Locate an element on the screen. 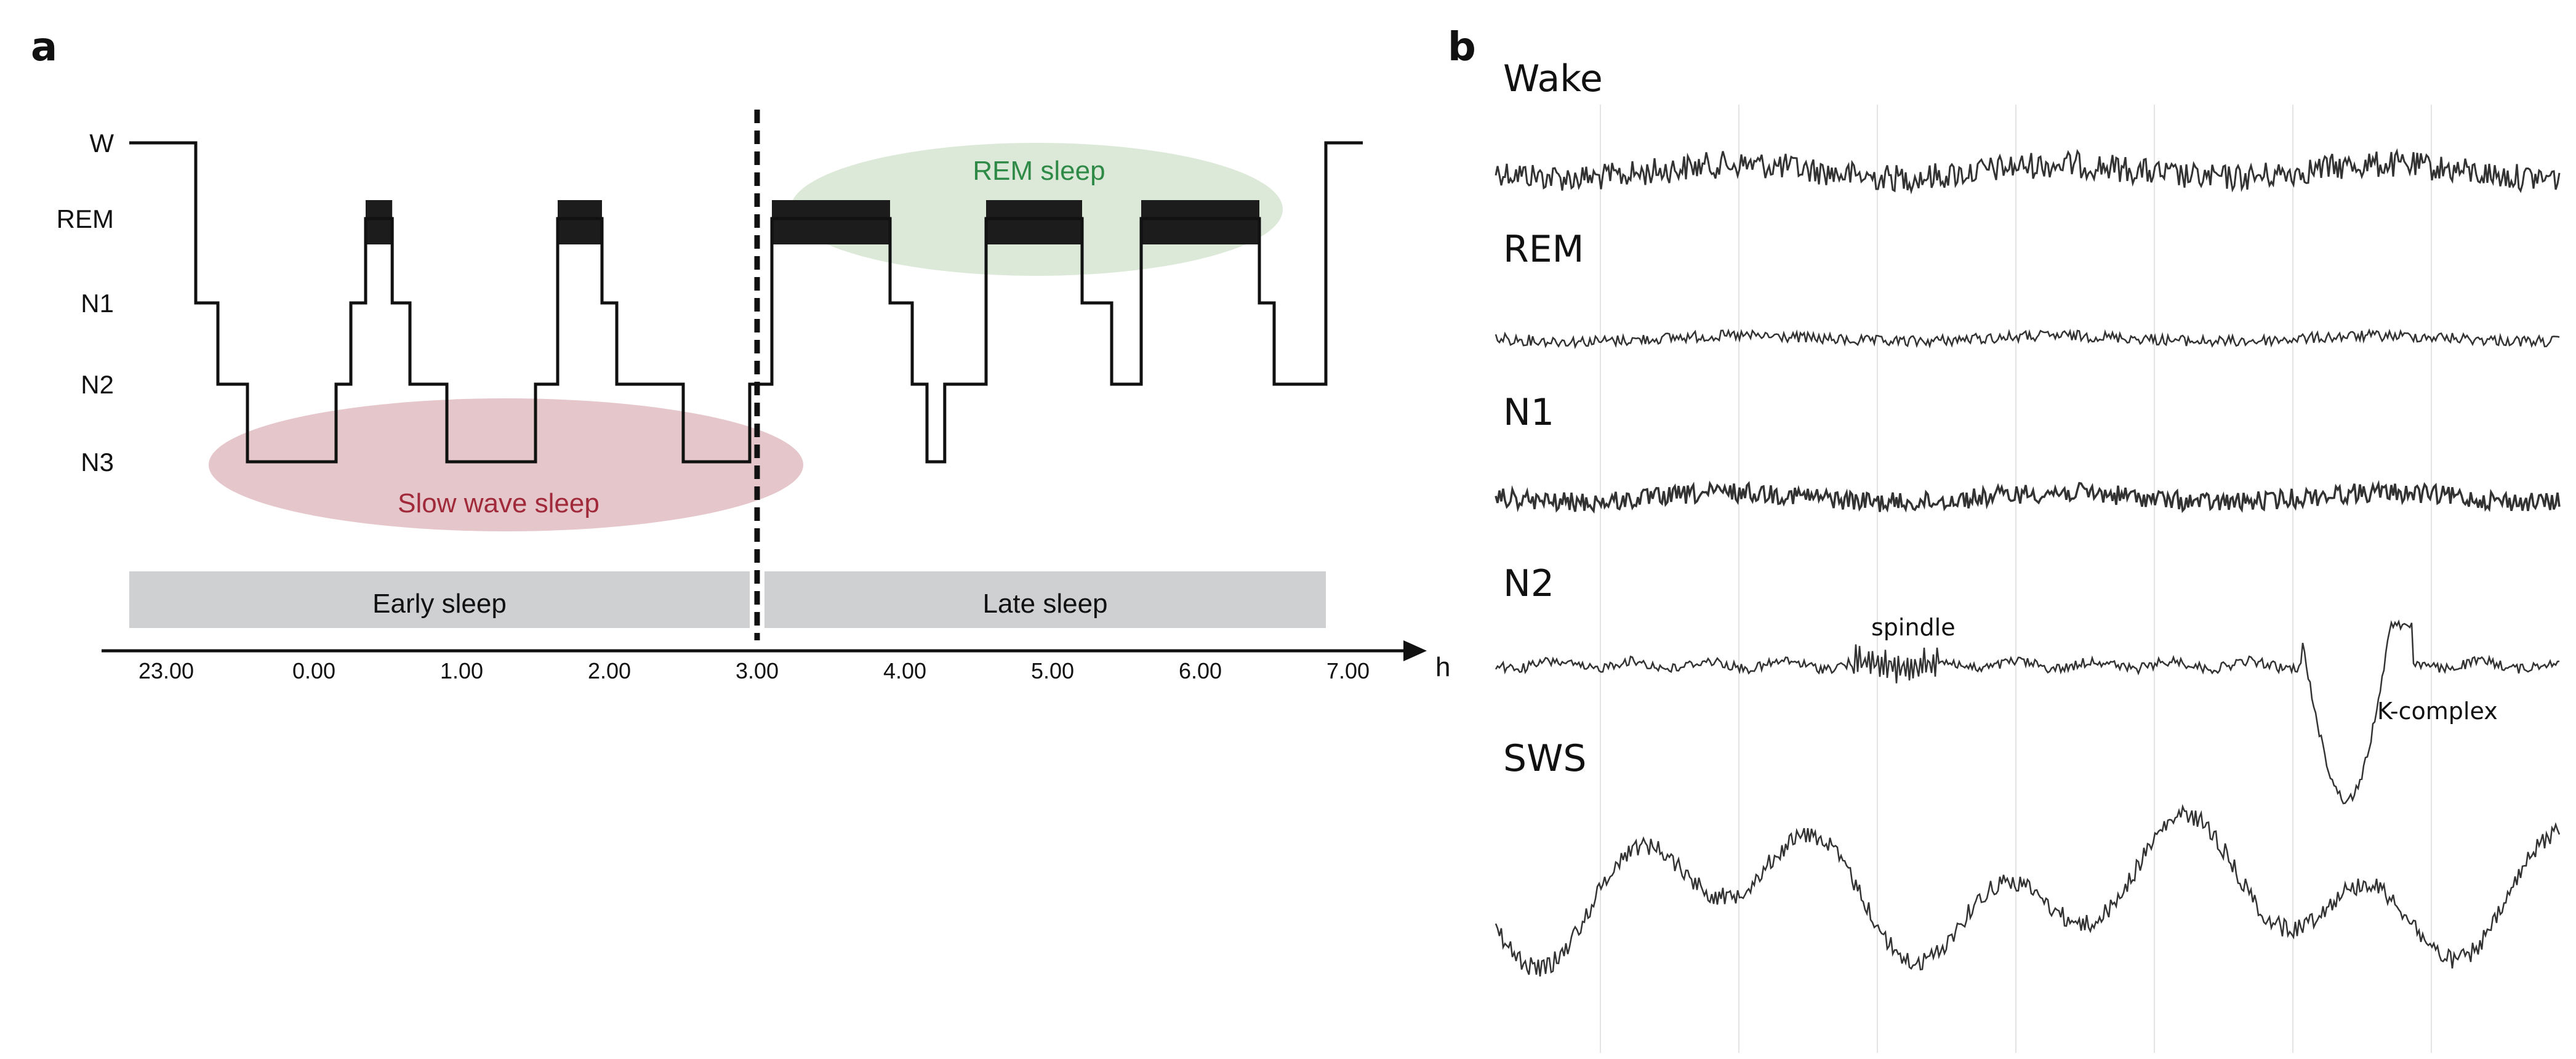 This screenshot has width=2576, height=1059. x-tick-label: 3.00 is located at coordinates (757, 671).